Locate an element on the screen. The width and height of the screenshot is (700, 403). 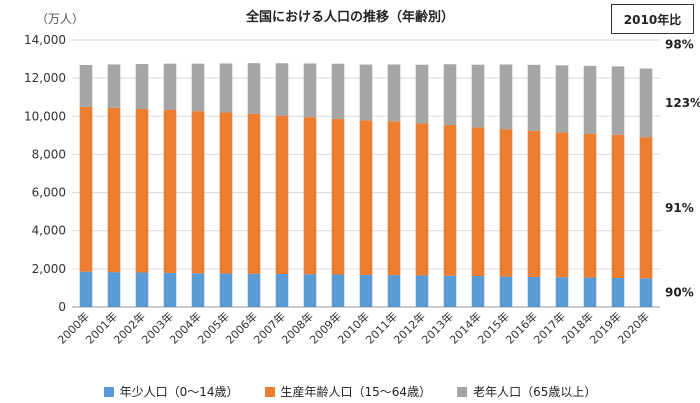
legend-item-youth: 年少人口（0～14歳） is located at coordinates (171, 391).